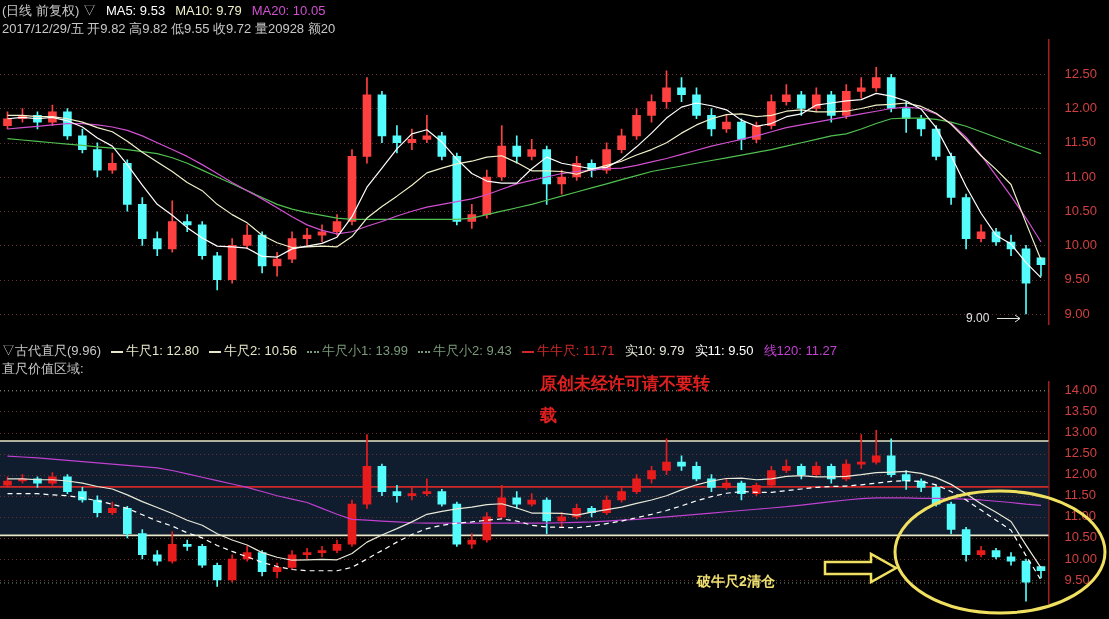 The width and height of the screenshot is (1109, 619). What do you see at coordinates (288, 10) in the screenshot?
I see `text: MA20: 10.05` at bounding box center [288, 10].